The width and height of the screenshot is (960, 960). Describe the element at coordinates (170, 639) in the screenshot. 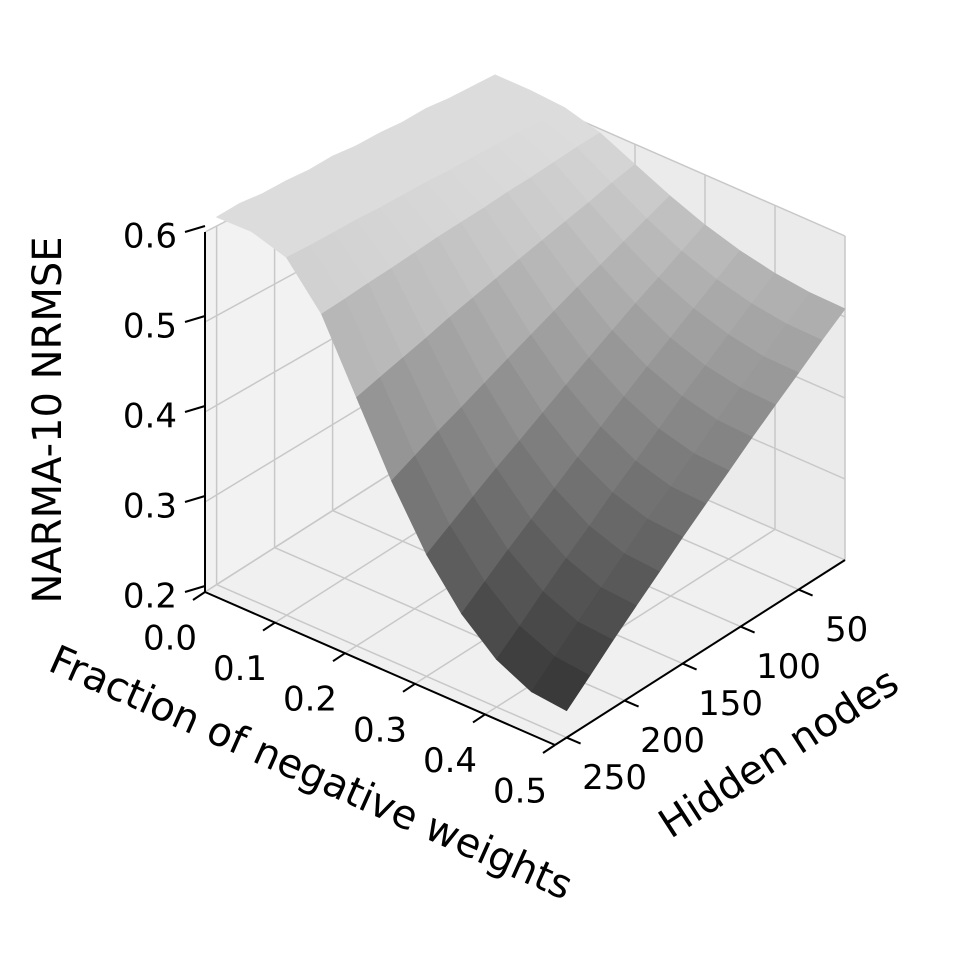

I see `x-tick-label: 0.0` at that location.